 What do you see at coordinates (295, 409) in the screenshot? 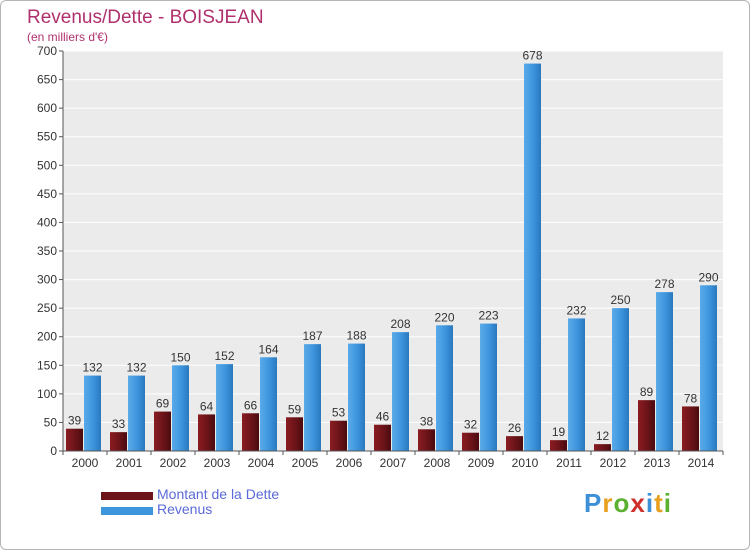
I see `data-label: 59` at bounding box center [295, 409].